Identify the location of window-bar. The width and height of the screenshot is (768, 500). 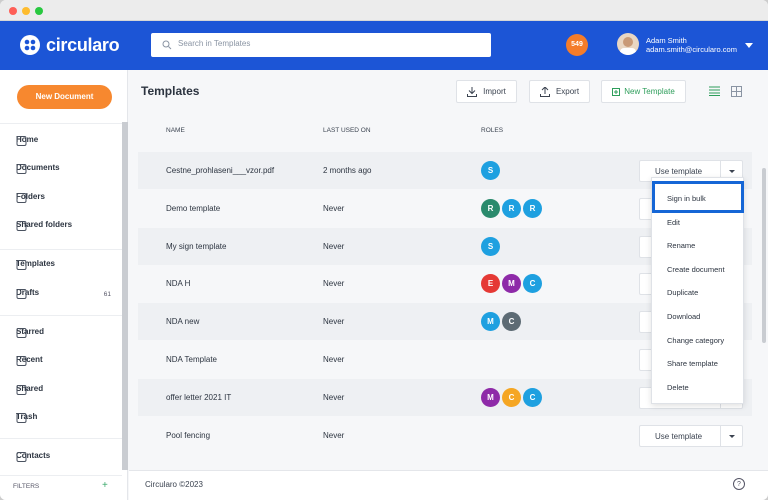
(384, 10).